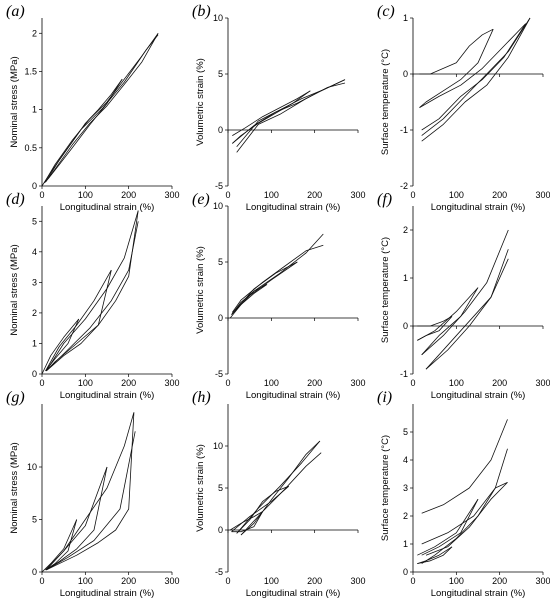  I want to click on panel-label: (c), so click(386, 11).